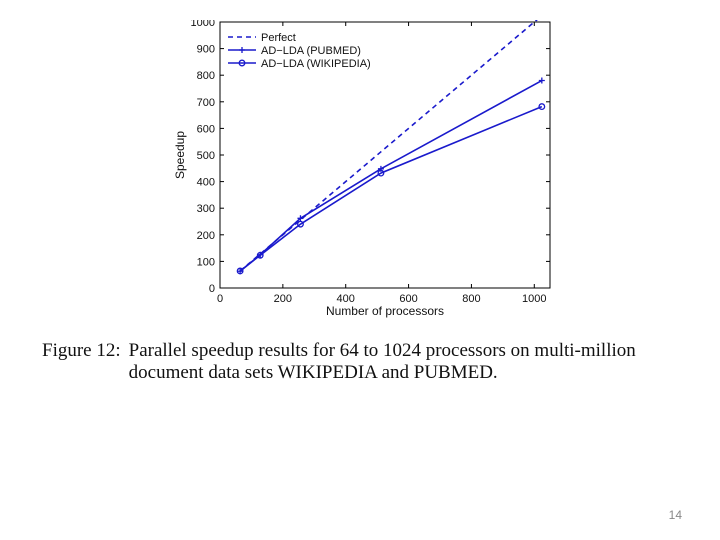 Image resolution: width=720 pixels, height=540 pixels. What do you see at coordinates (206, 103) in the screenshot?
I see `y-tick-label: 700` at bounding box center [206, 103].